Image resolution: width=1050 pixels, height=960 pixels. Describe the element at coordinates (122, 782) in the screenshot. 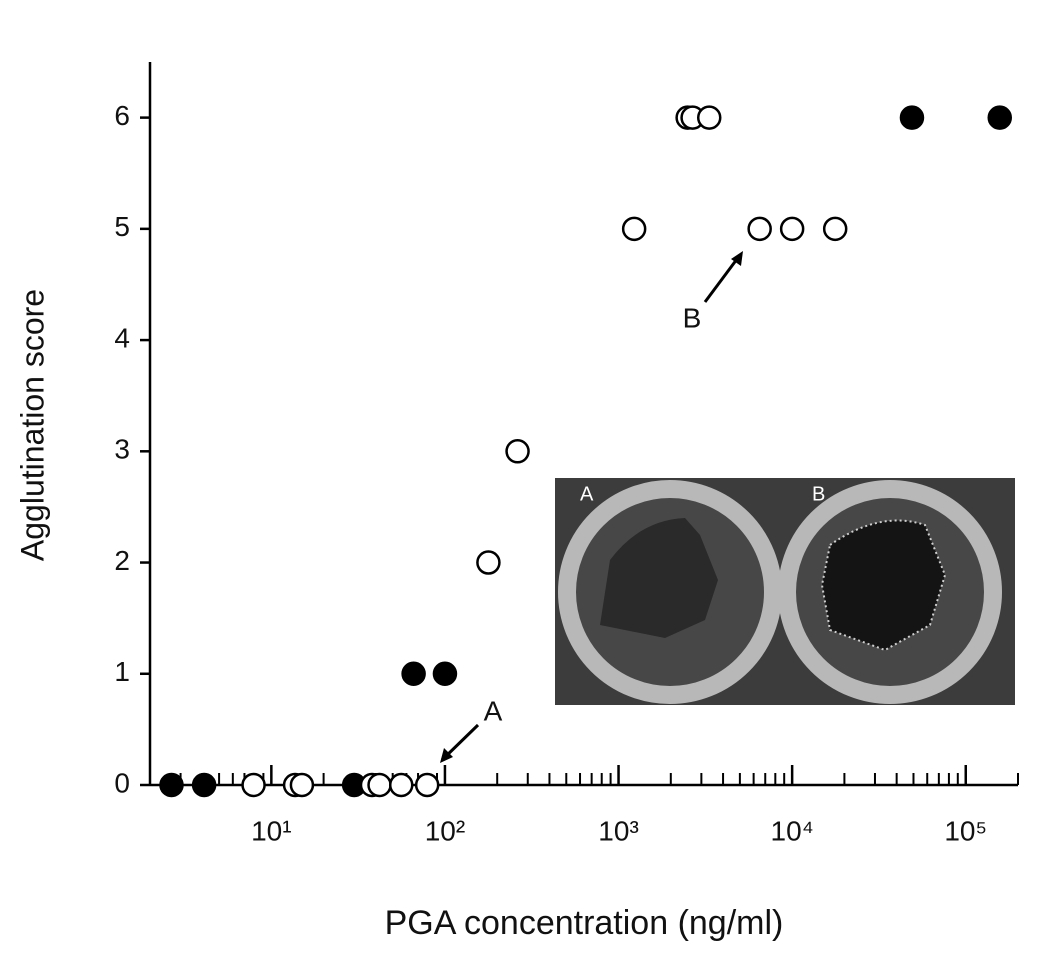

I see `y-tick-label: 0` at that location.